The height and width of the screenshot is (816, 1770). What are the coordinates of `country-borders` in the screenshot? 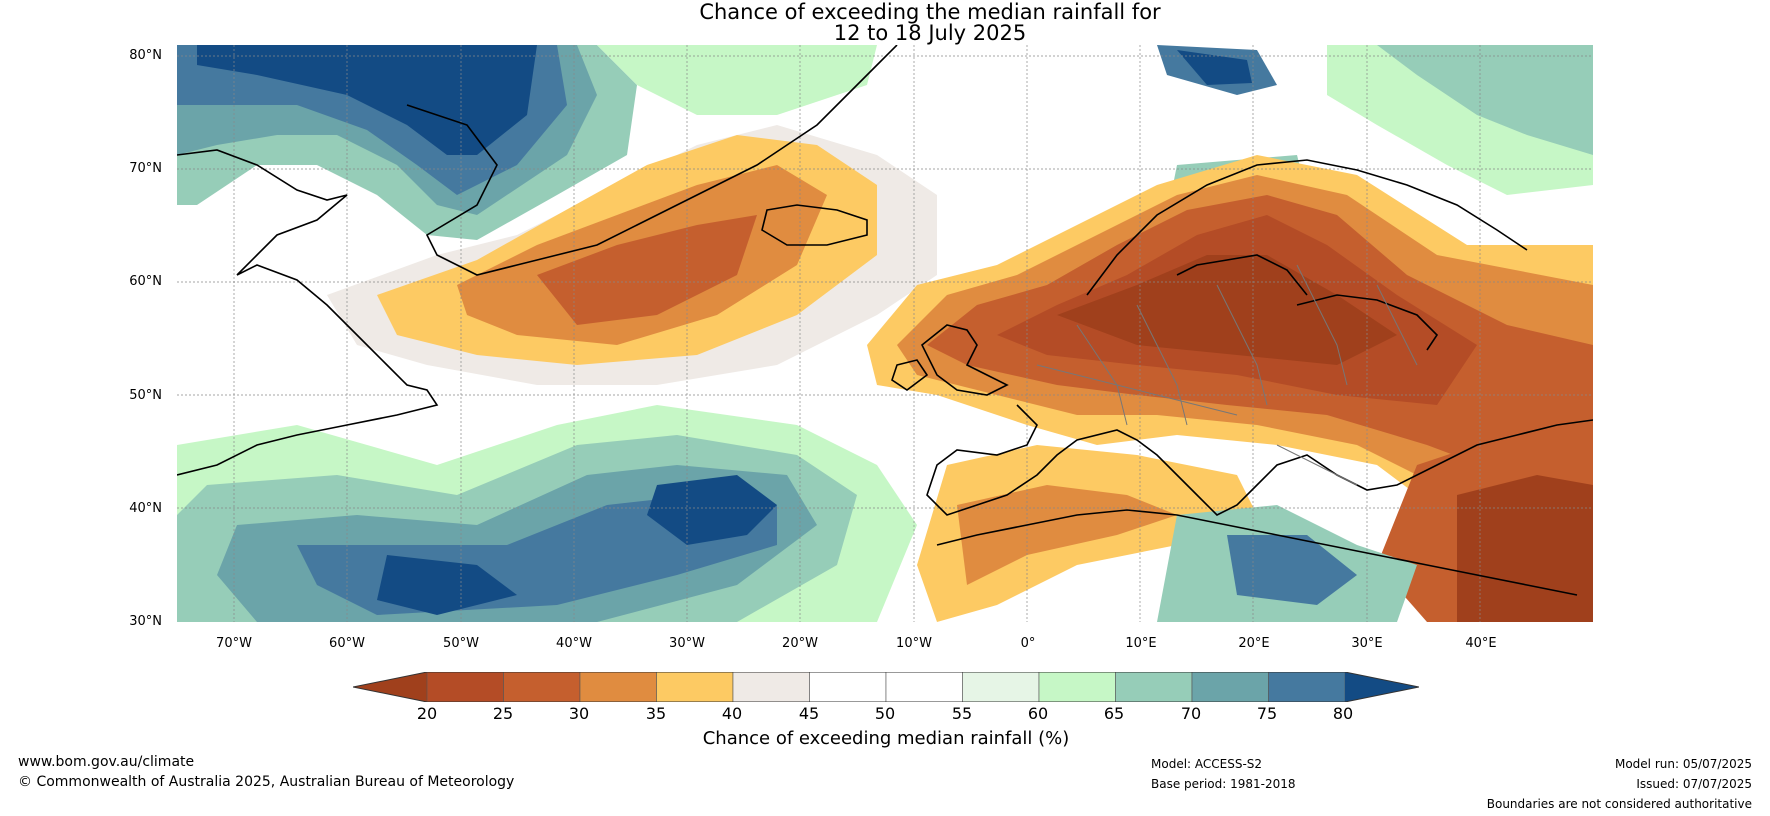 It's located at (1227, 375).